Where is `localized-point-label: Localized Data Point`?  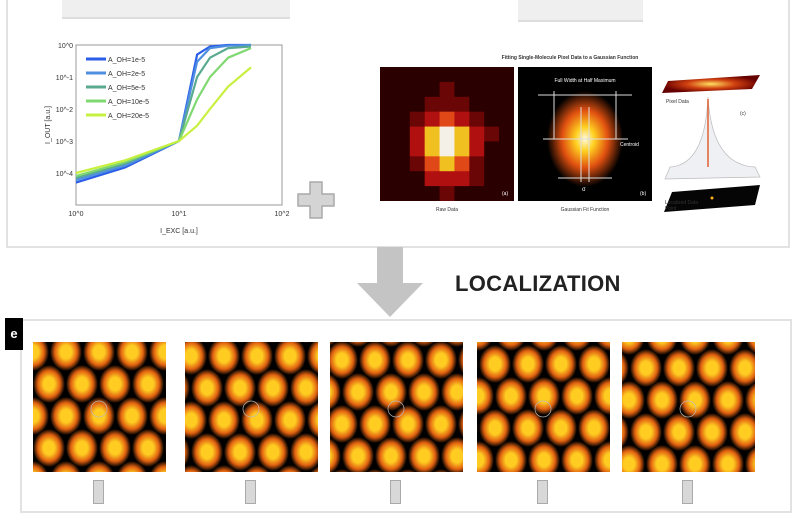 localized-point-label: Localized Data Point is located at coordinates (682, 206).